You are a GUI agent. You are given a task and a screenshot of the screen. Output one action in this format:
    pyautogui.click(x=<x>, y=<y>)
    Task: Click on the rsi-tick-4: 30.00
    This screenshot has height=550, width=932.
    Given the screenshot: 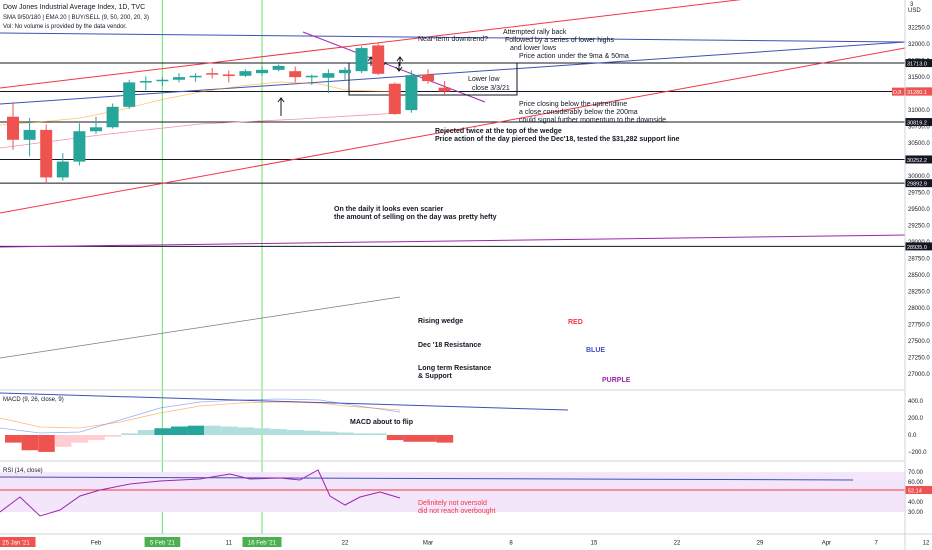 What is the action you would take?
    pyautogui.click(x=916, y=513)
    